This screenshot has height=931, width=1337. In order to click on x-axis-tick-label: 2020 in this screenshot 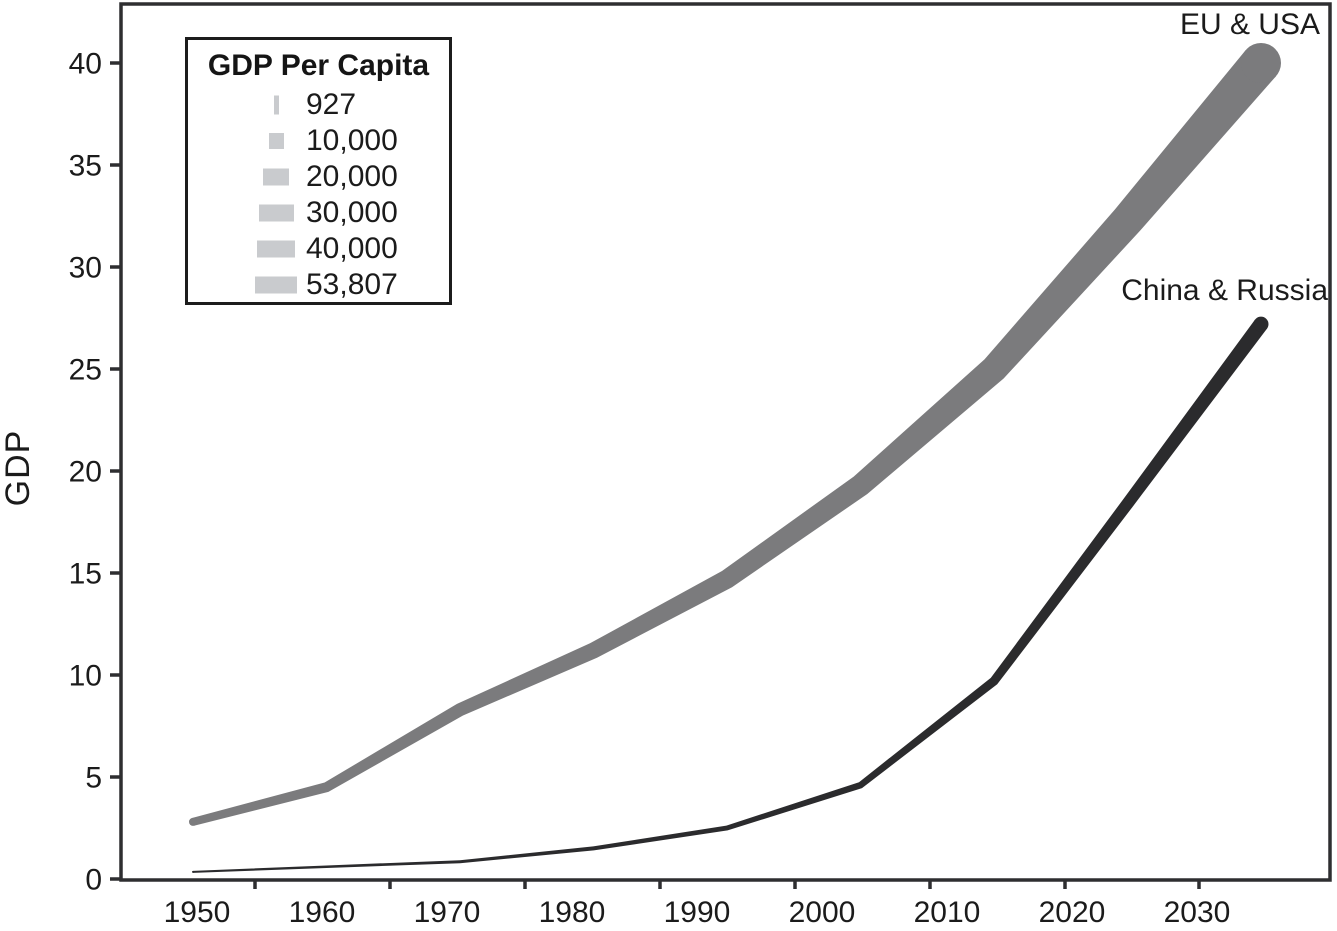, I will do `click(1072, 912)`.